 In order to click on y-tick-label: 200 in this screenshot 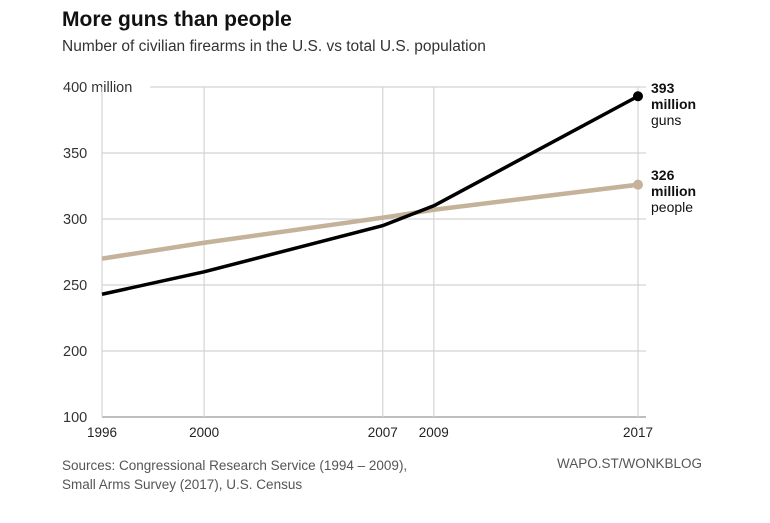, I will do `click(75, 352)`.